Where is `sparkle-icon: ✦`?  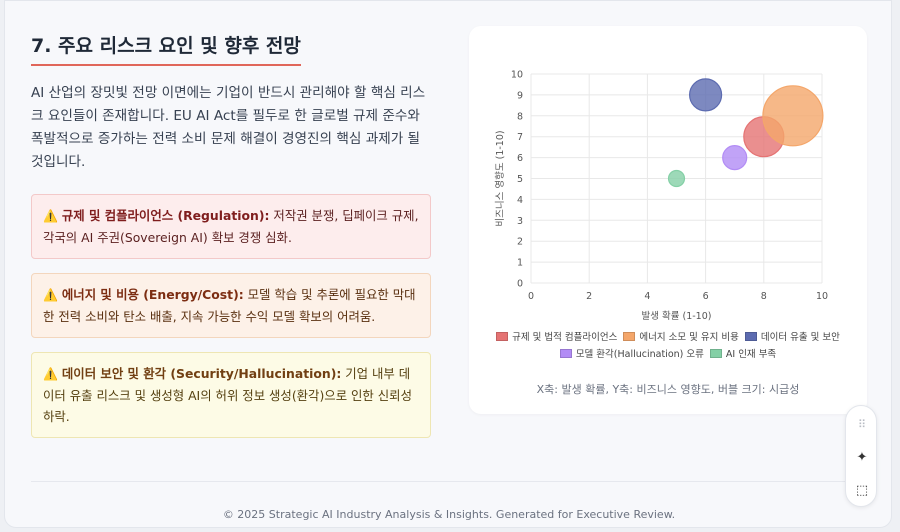
sparkle-icon: ✦ is located at coordinates (862, 457).